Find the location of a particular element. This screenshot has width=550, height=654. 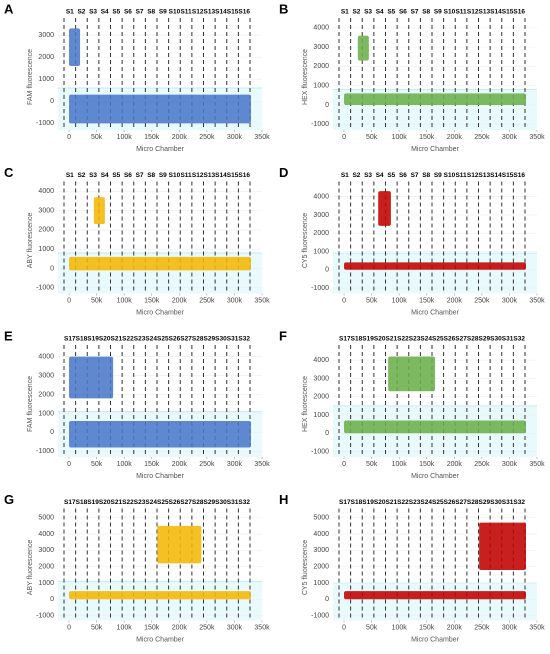

chamber-label: S27 is located at coordinates (186, 339).